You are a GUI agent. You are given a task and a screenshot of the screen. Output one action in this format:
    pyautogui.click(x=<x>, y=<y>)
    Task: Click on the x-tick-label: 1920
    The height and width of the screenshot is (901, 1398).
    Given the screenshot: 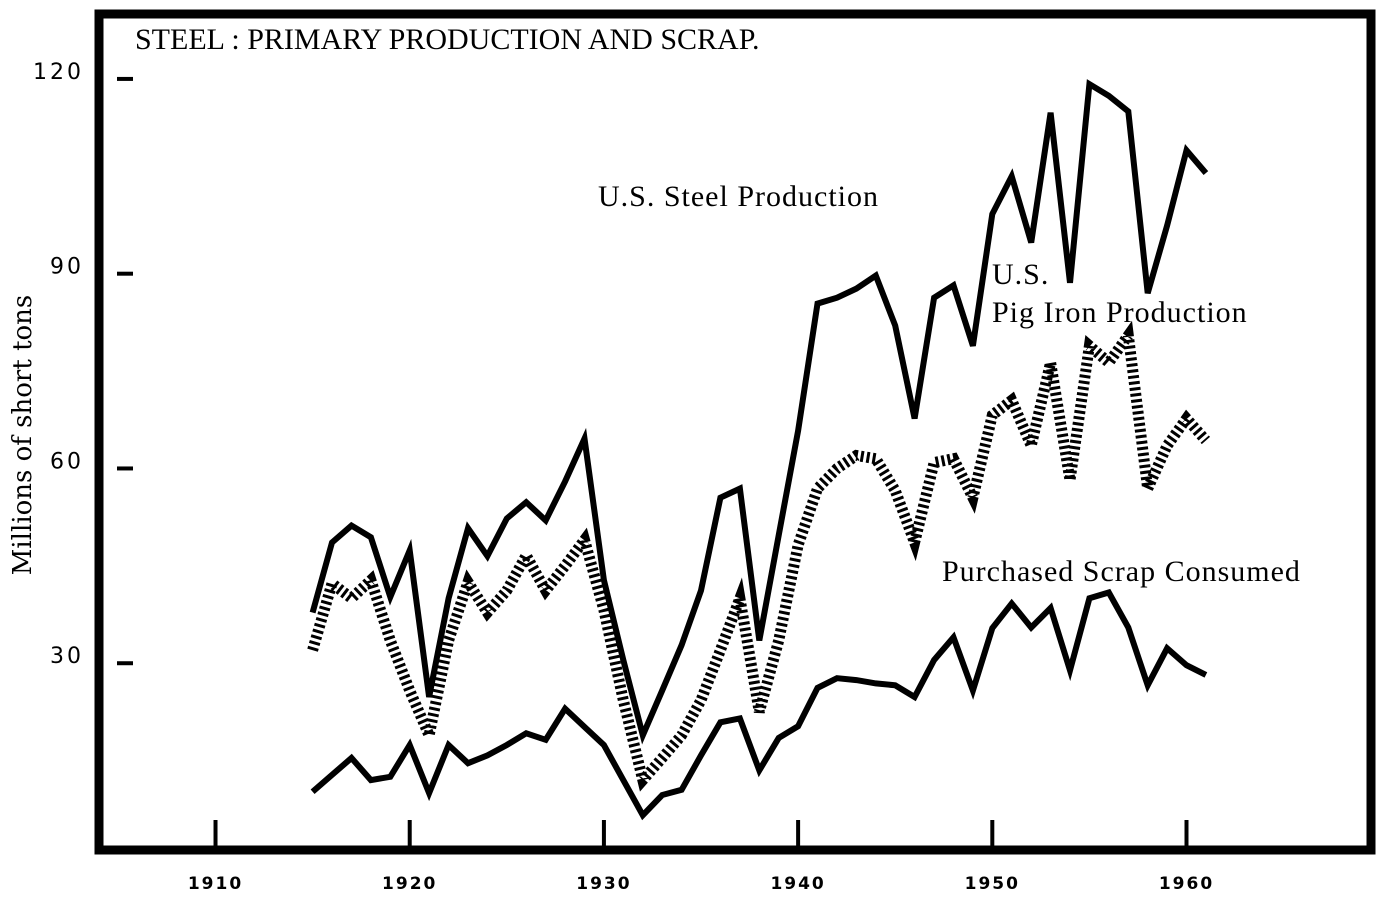 What is the action you would take?
    pyautogui.click(x=409, y=884)
    